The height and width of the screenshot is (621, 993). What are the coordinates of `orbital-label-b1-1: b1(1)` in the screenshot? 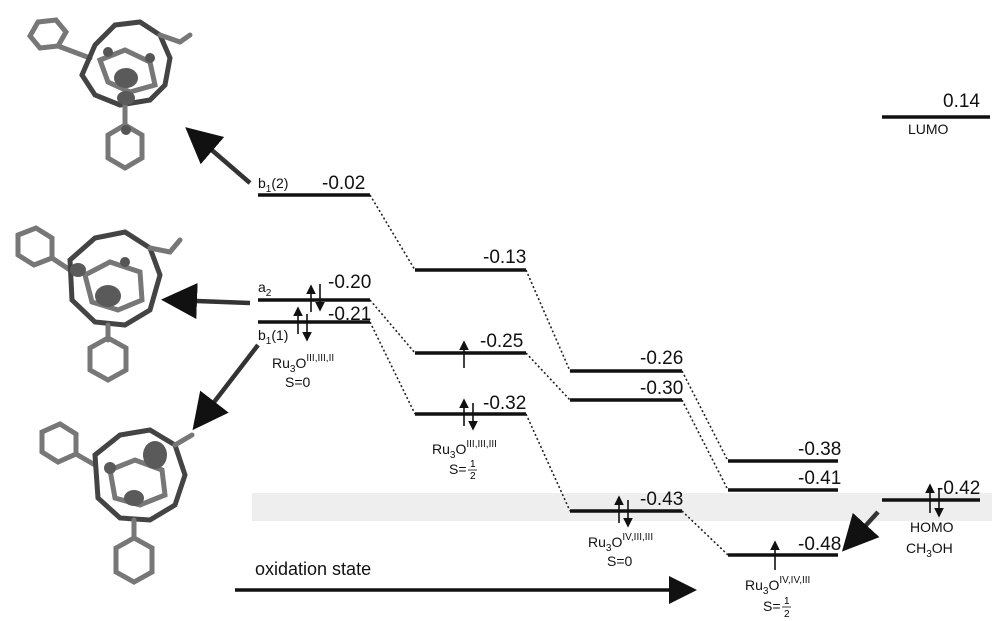 It's located at (273, 337).